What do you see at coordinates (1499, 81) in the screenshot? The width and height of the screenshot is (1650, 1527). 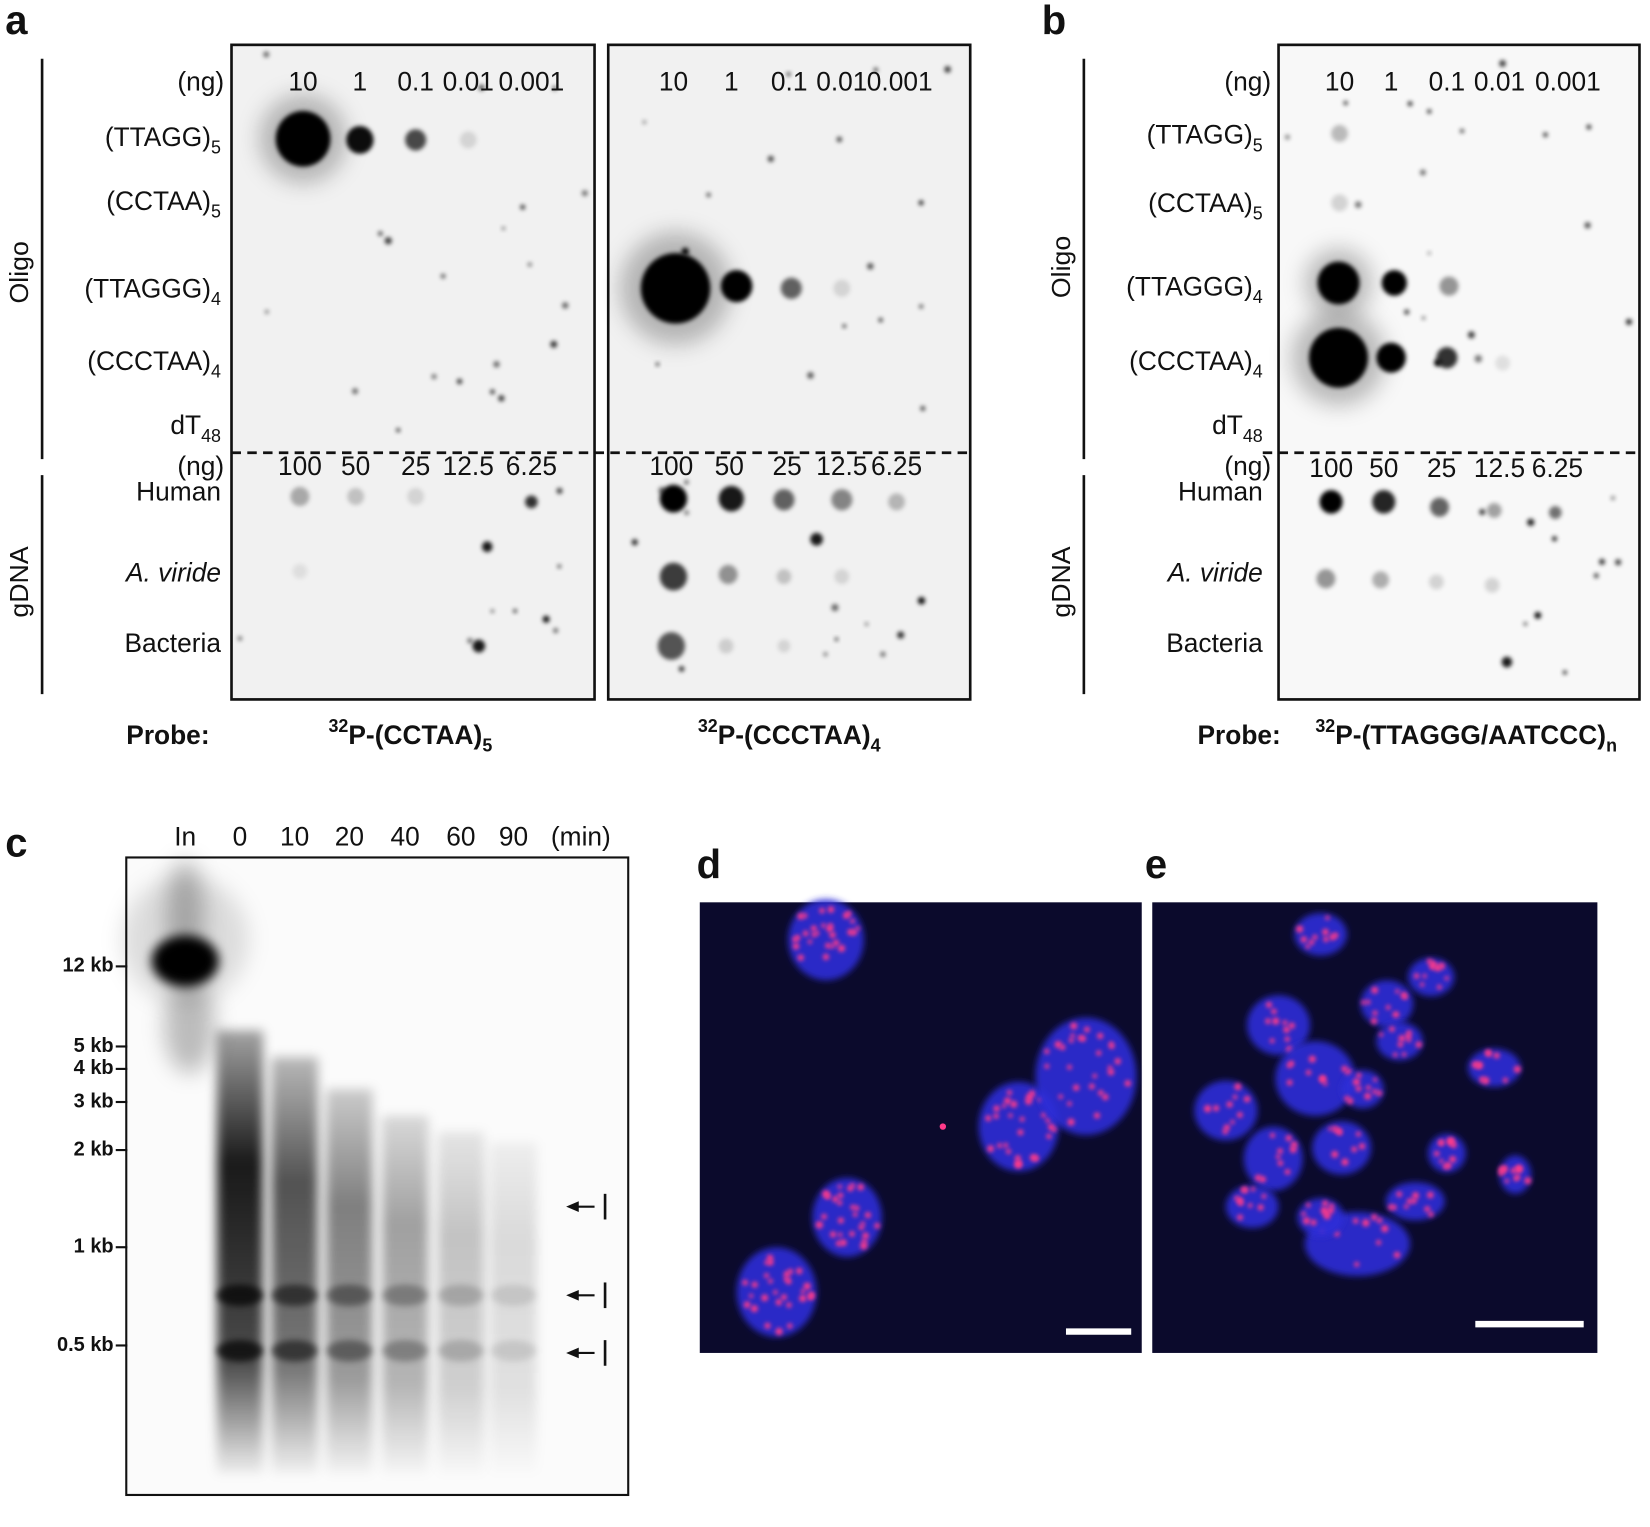 I see `amount-label: 0.01` at bounding box center [1499, 81].